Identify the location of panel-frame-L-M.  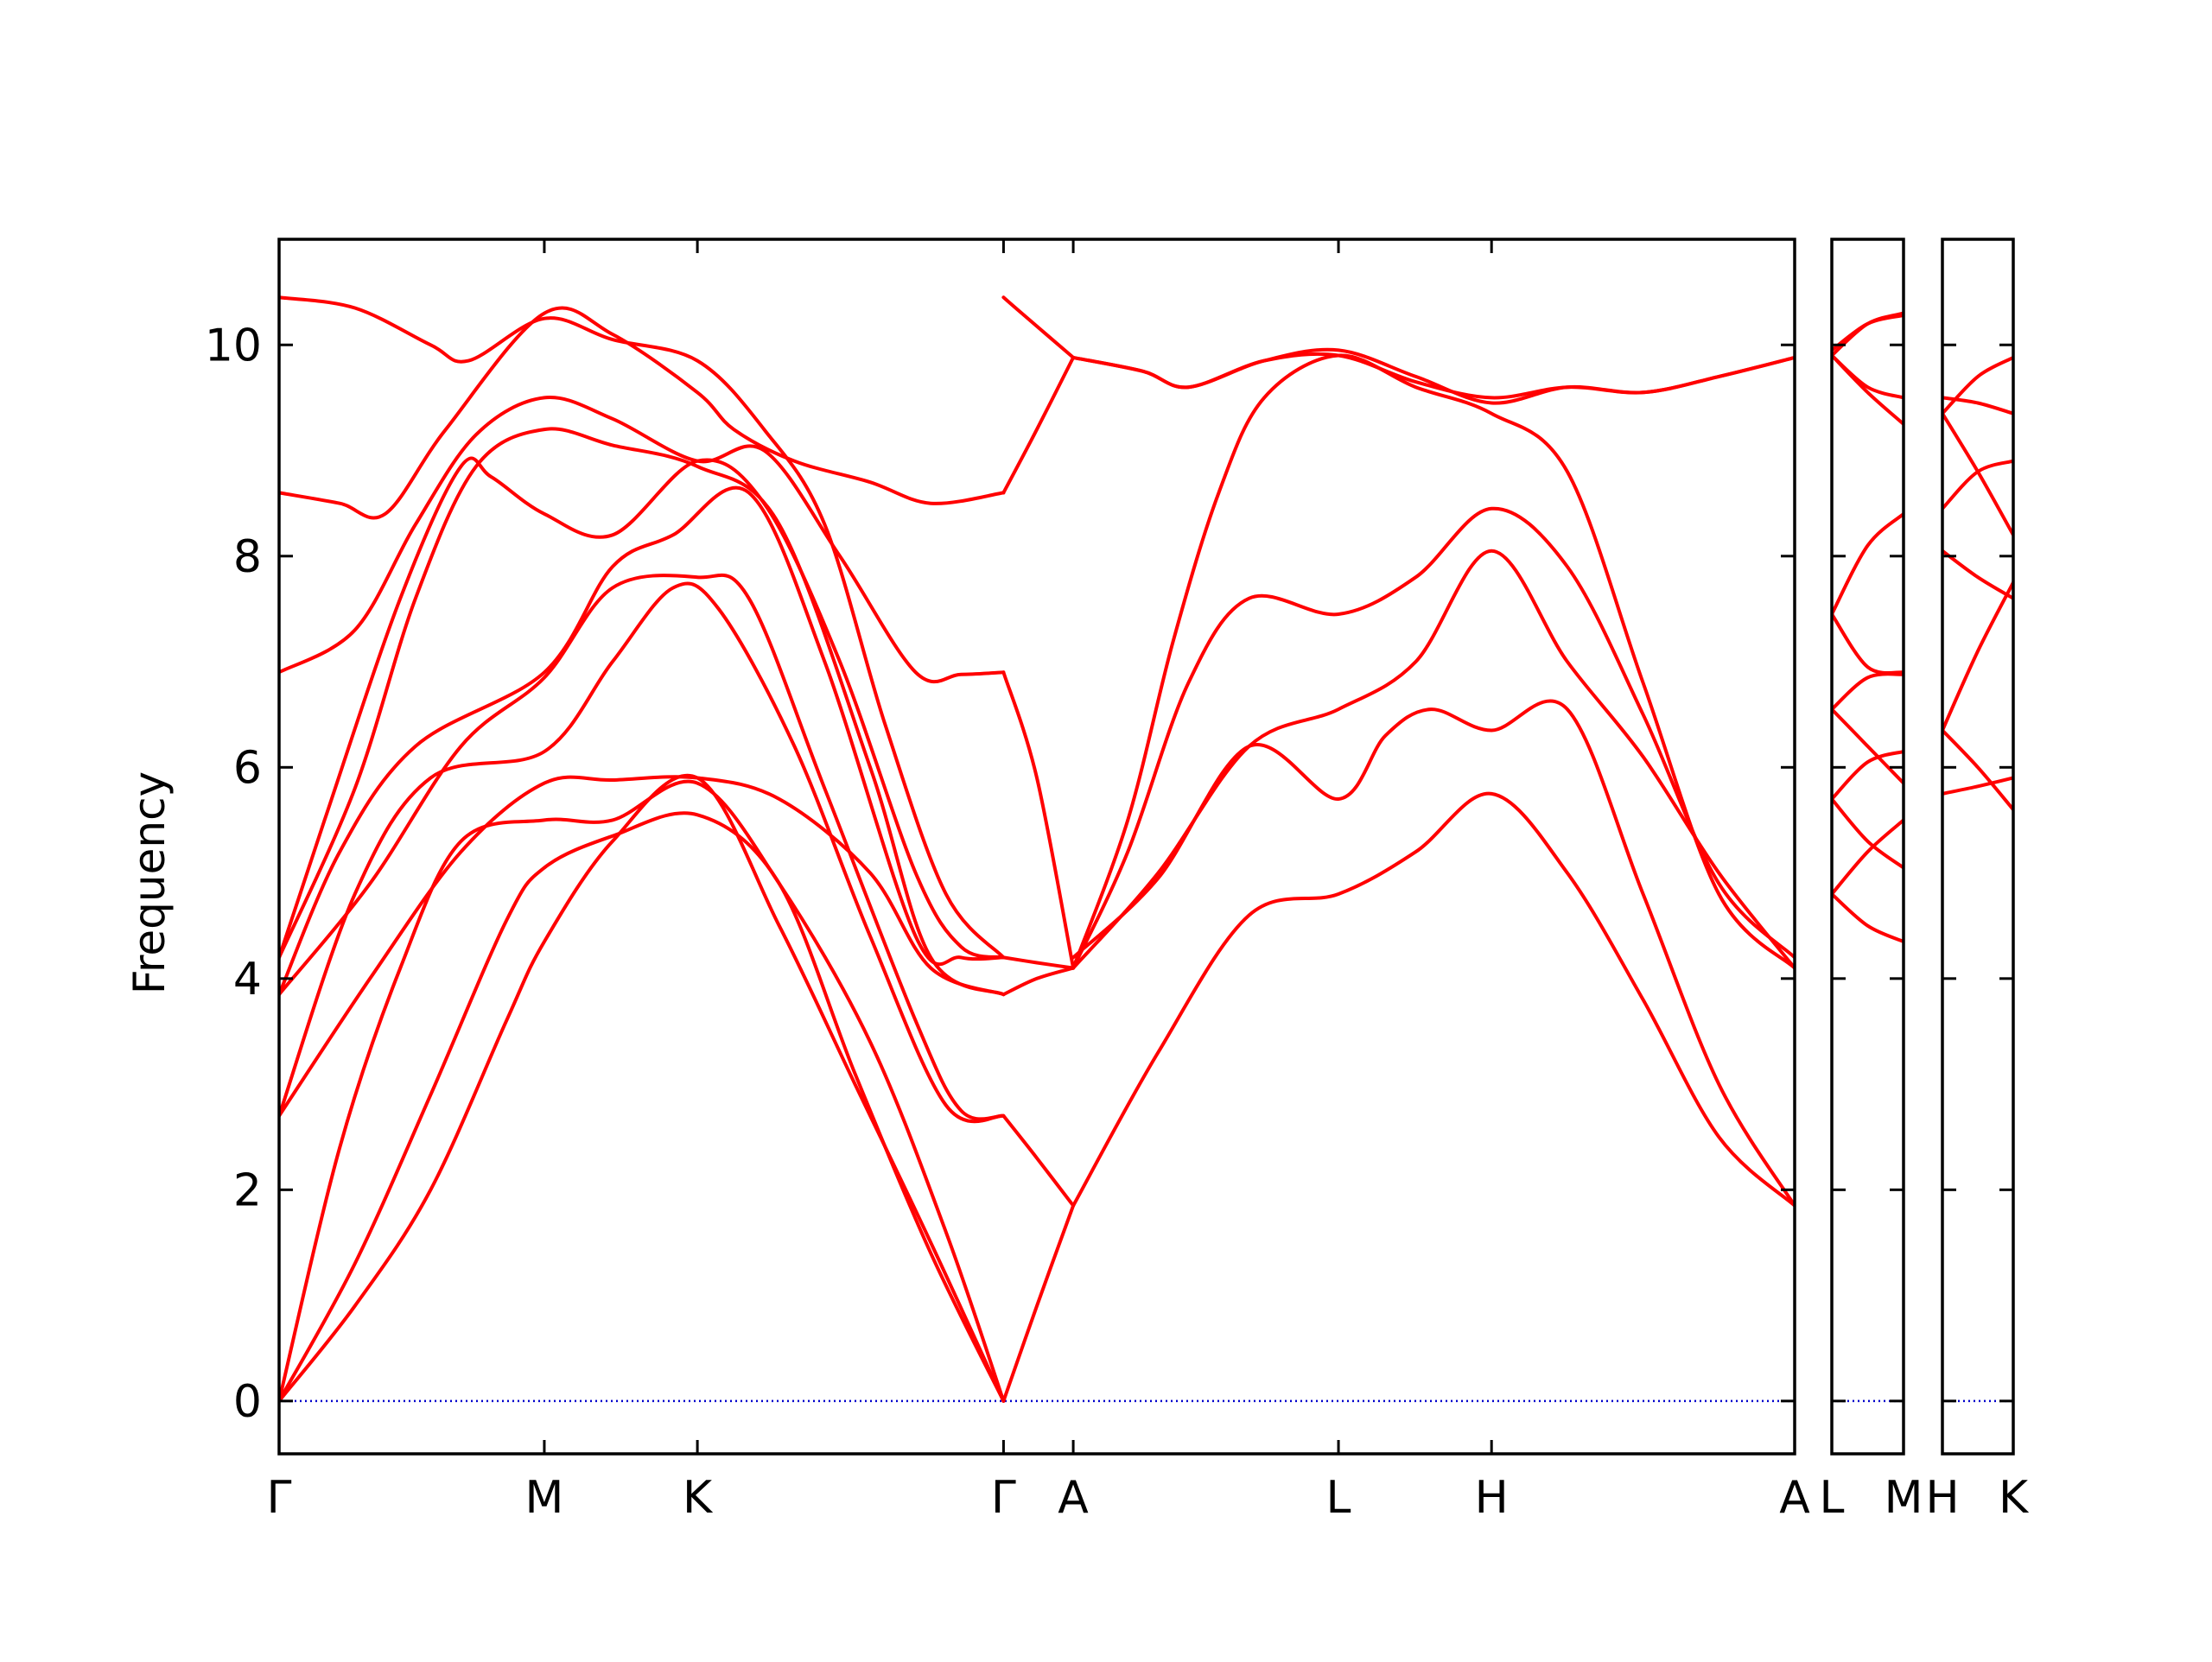
(1867, 847).